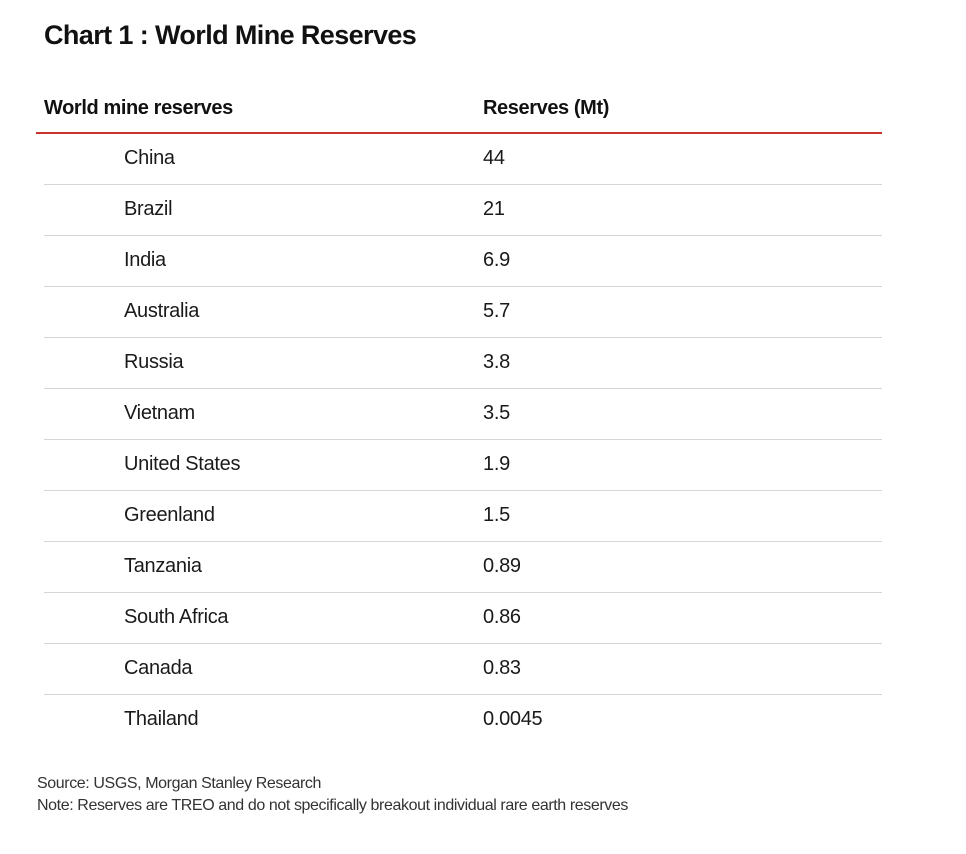 The image size is (966, 854). Describe the element at coordinates (463, 465) in the screenshot. I see `table-row: United States 1.9` at that location.